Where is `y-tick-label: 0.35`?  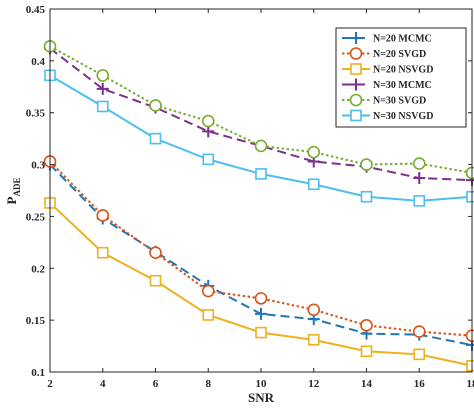
y-tick-label: 0.35 is located at coordinates (36, 114).